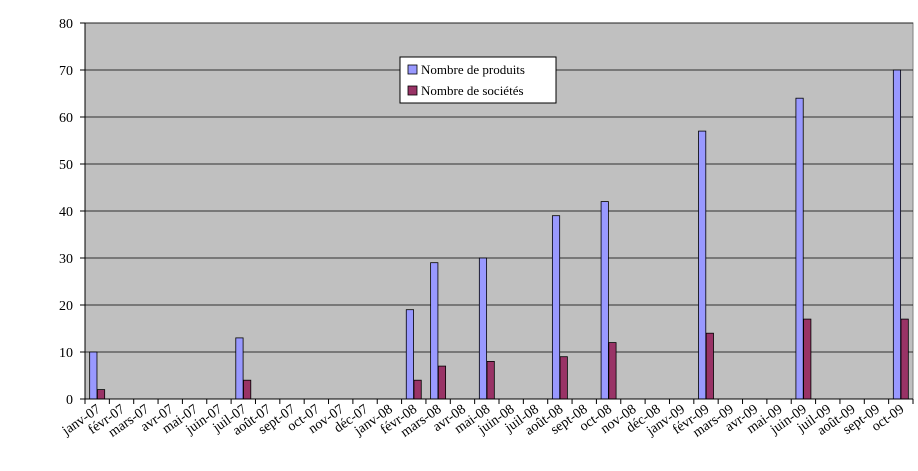  I want to click on y-tick-label: 10, so click(66, 353).